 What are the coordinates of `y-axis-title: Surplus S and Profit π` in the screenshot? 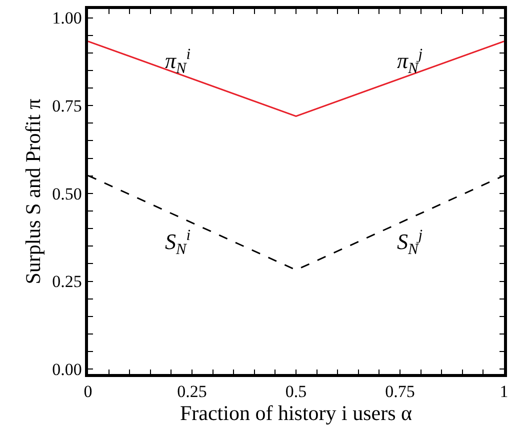 It's located at (33, 191).